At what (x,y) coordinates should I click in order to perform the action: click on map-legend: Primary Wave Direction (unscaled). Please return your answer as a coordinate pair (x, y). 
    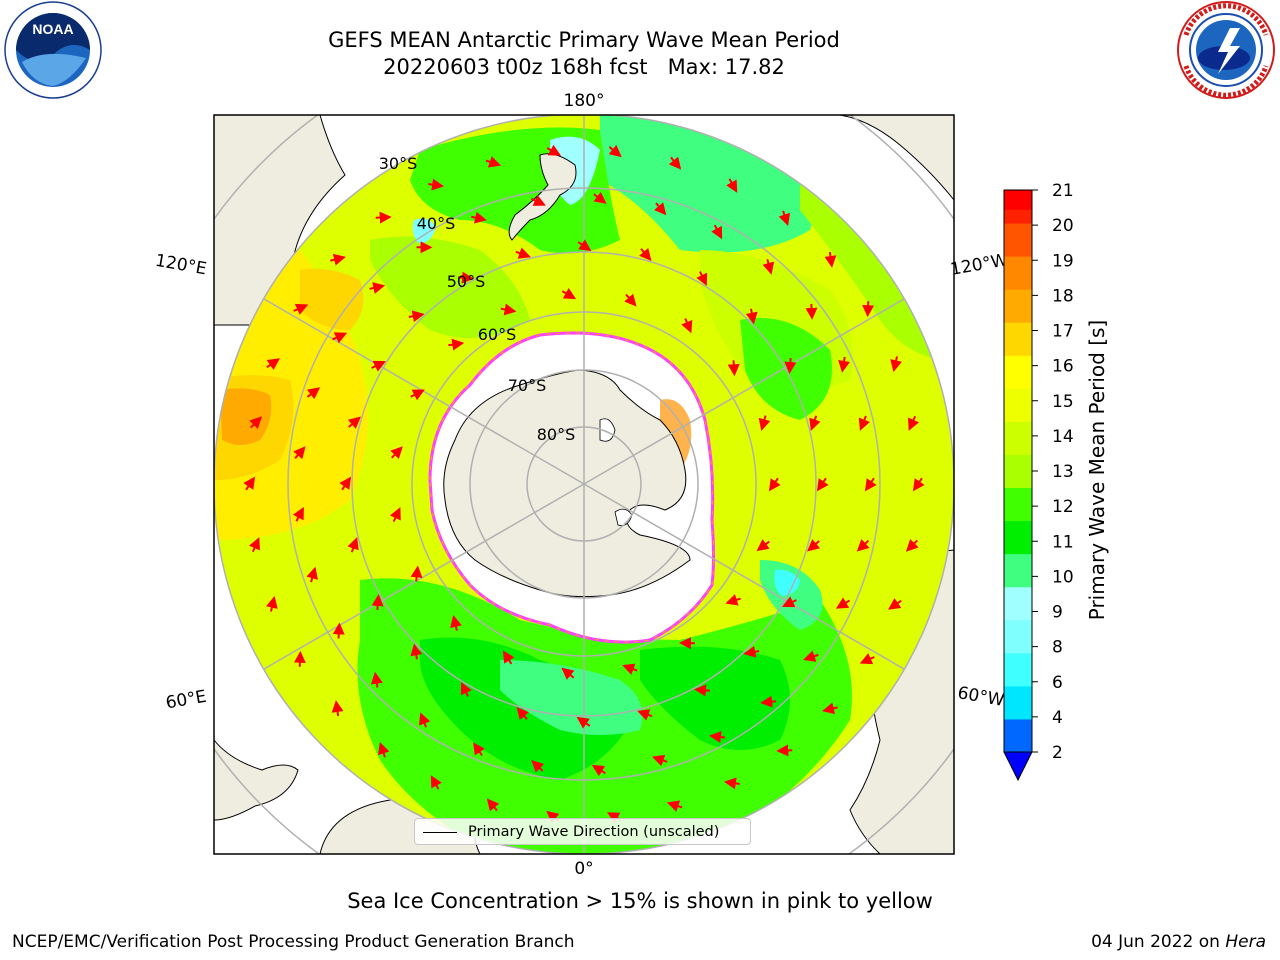
    Looking at the image, I should click on (582, 831).